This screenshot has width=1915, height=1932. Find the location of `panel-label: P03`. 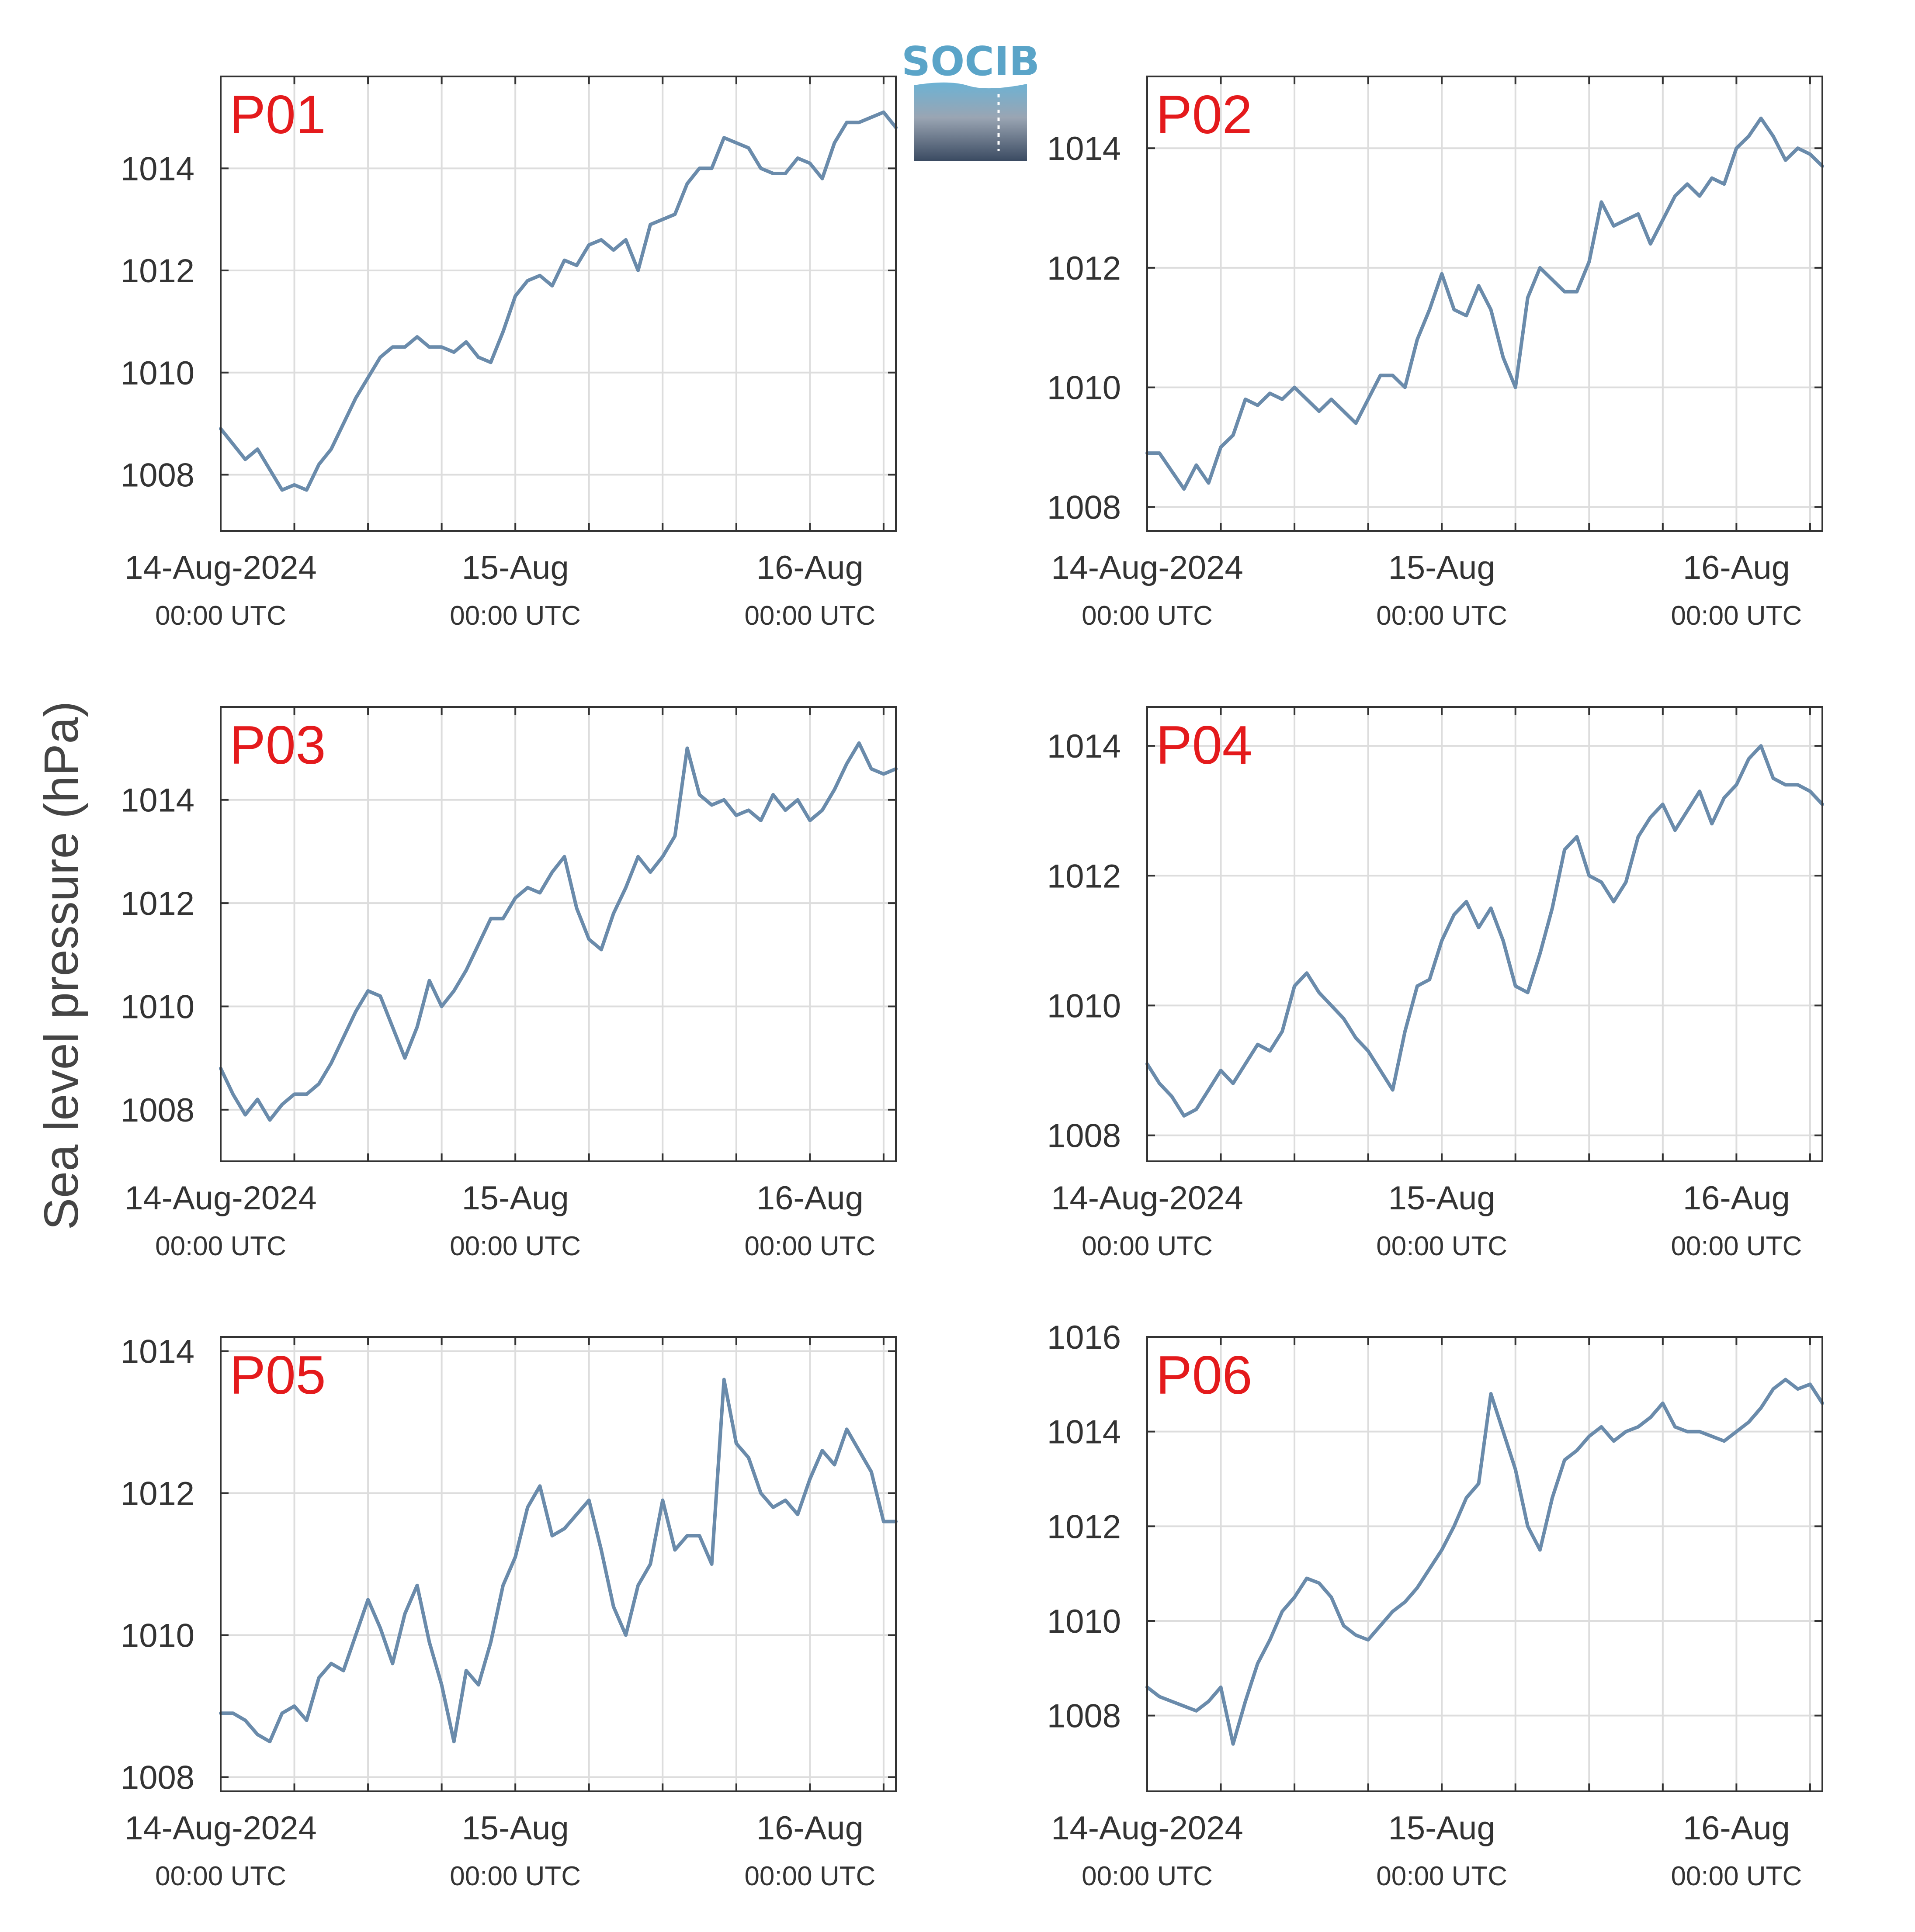

panel-label: P03 is located at coordinates (277, 745).